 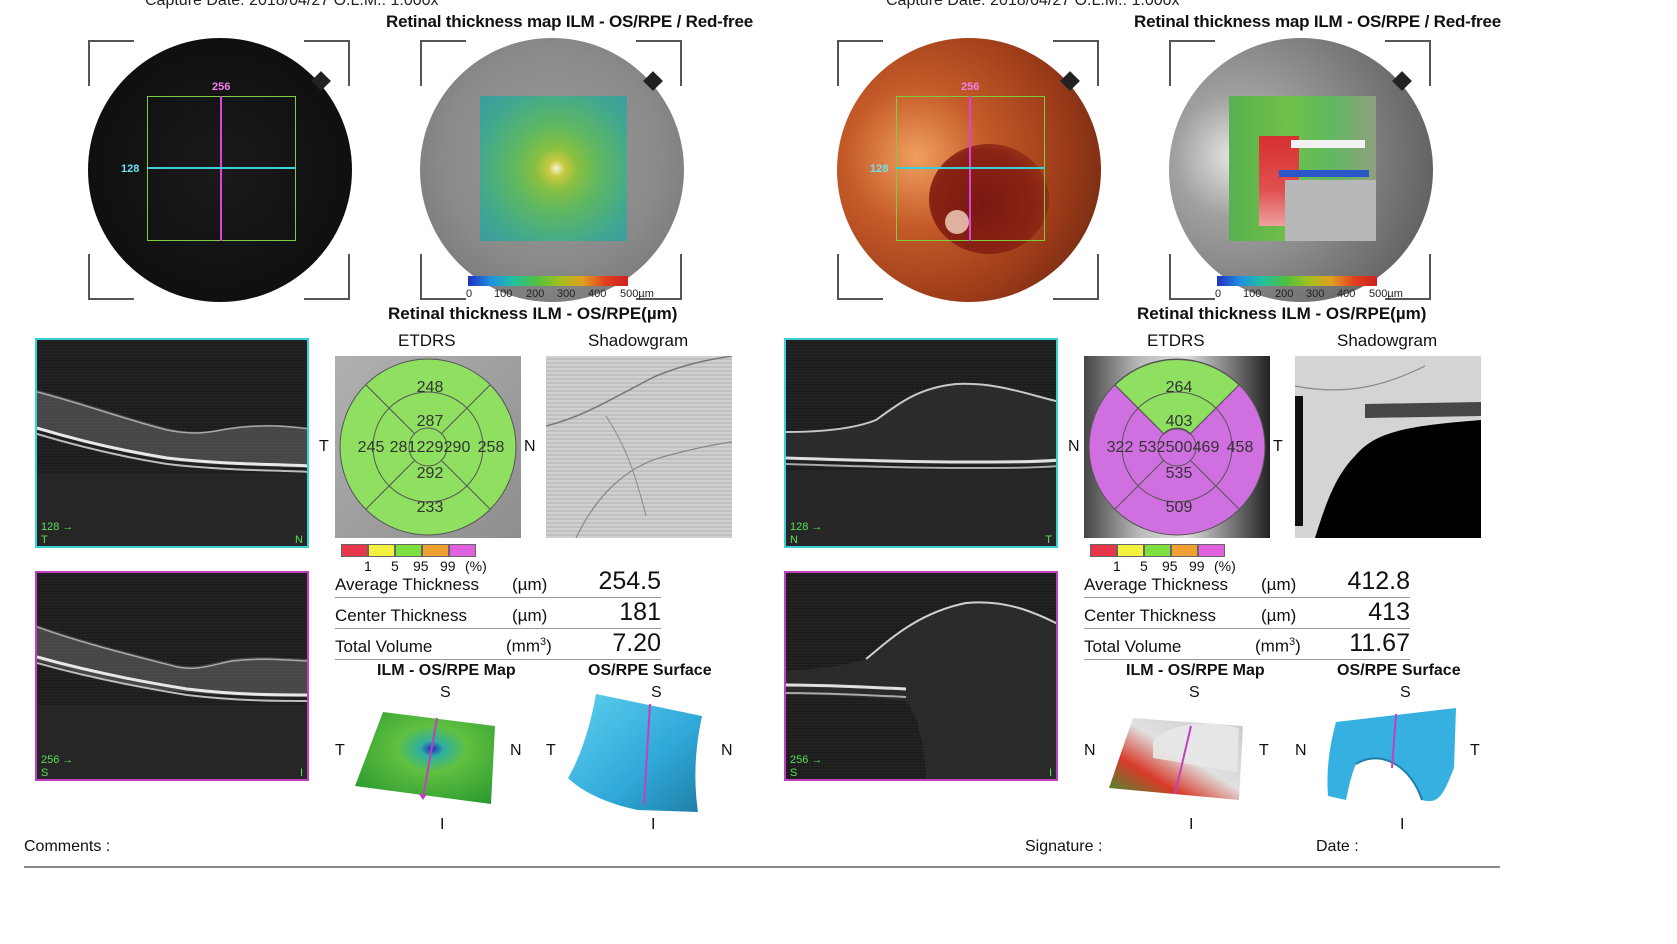 I want to click on measure-unit: (mm, so click(x=523, y=646).